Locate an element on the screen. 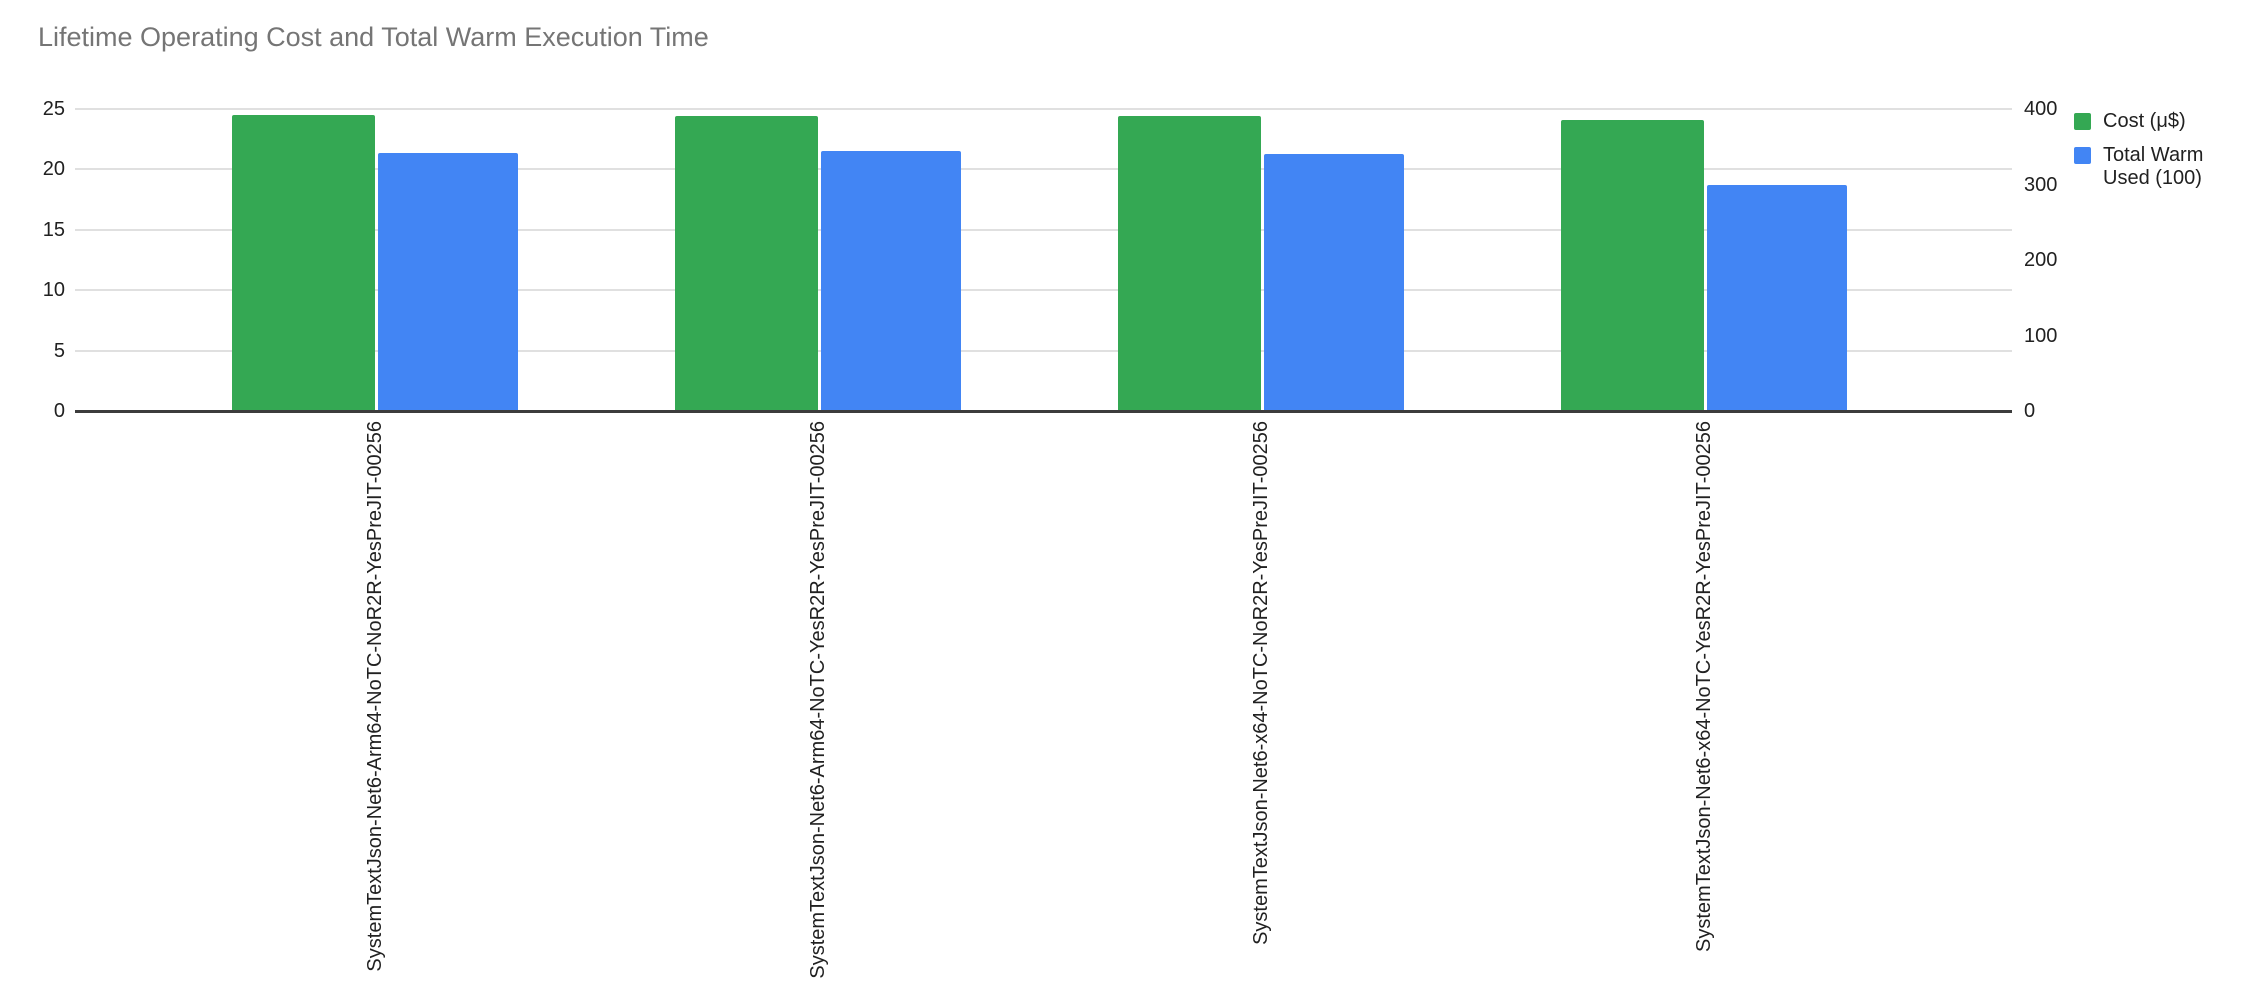 The width and height of the screenshot is (2260, 999). right-axis-tick-label: 100 is located at coordinates (2041, 335).